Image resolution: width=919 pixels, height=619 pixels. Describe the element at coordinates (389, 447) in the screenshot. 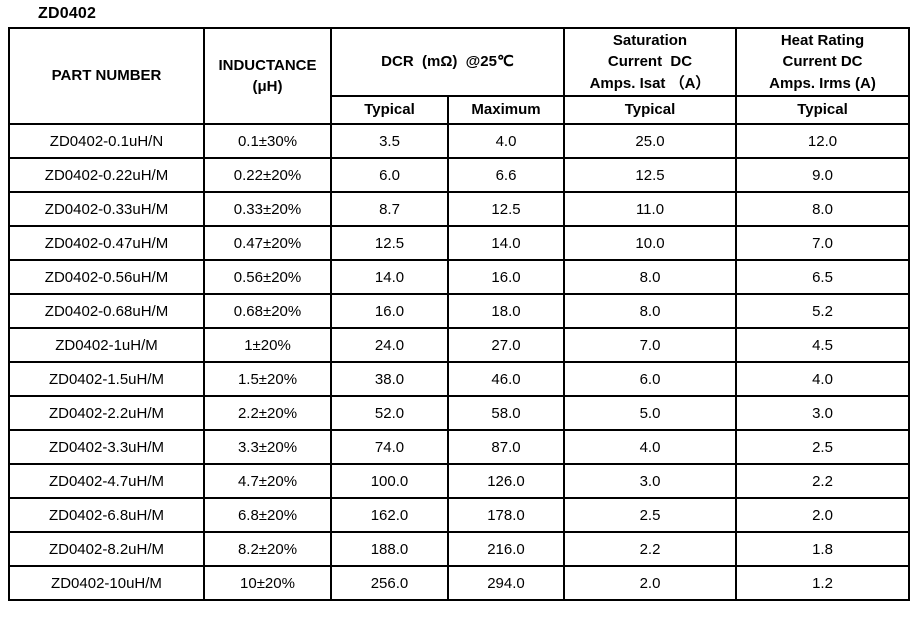

I see `dcr-typical-cell: 74.0` at that location.